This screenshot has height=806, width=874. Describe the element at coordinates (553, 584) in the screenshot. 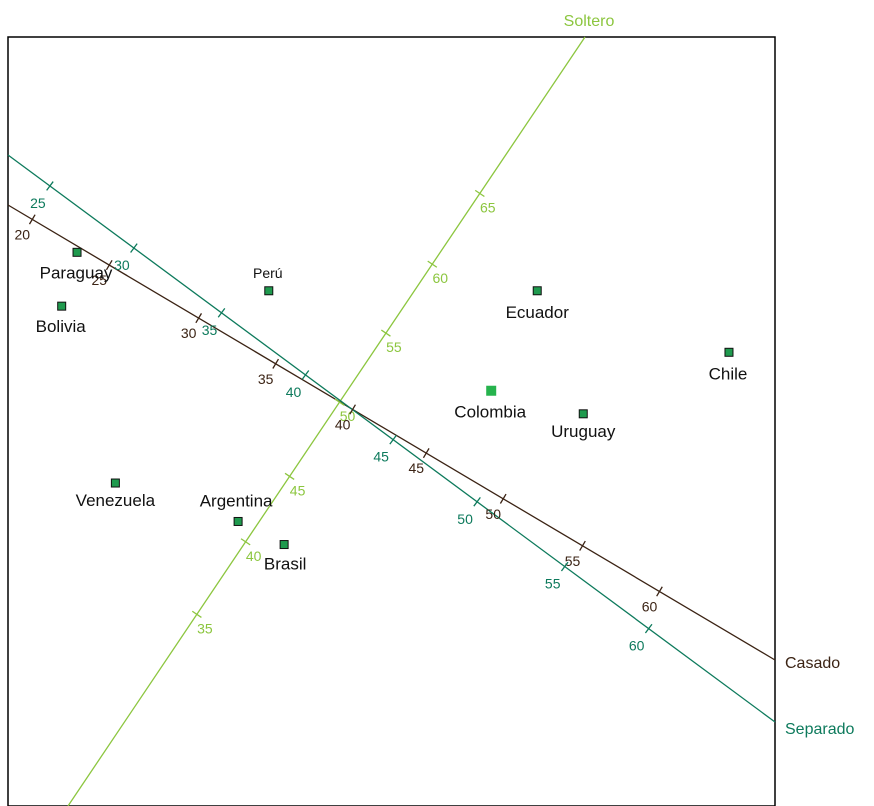

I see `tick-label-separado-55: 55` at that location.